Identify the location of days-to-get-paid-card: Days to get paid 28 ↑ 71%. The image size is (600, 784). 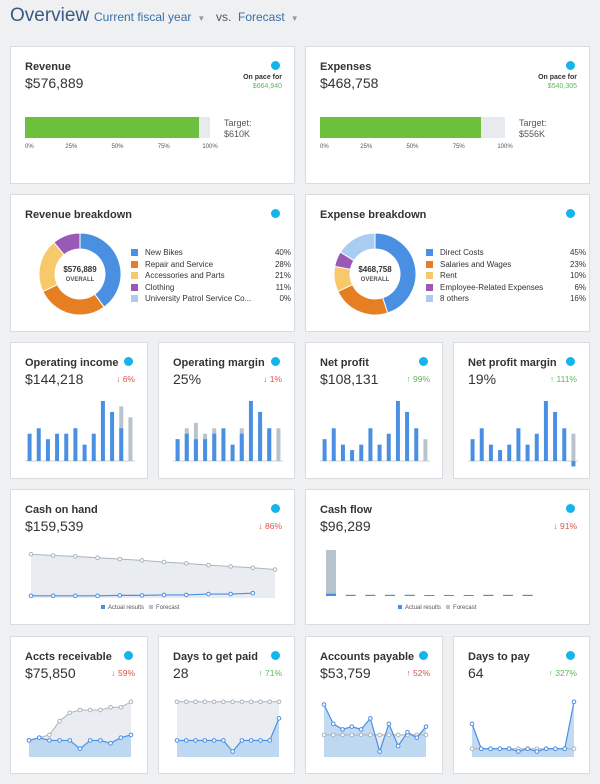
(226, 705).